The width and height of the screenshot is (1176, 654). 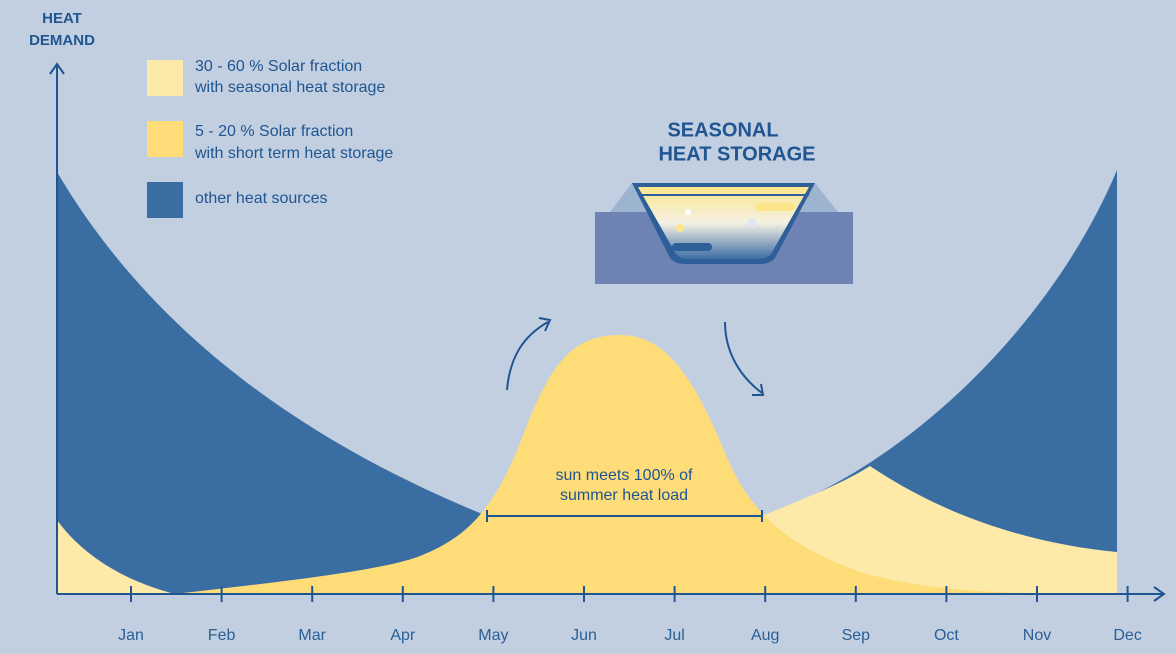 What do you see at coordinates (938, 530) in the screenshot?
I see `seasonal-area-right` at bounding box center [938, 530].